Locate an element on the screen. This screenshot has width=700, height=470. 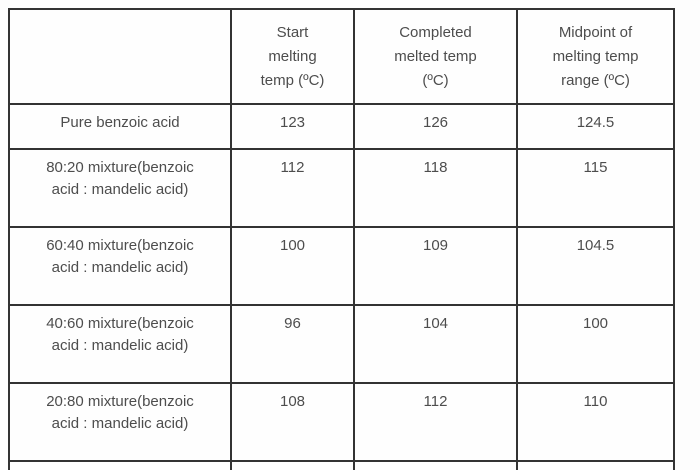
row-label-line: 20:80 mixture(benzoic is located at coordinates (120, 401).